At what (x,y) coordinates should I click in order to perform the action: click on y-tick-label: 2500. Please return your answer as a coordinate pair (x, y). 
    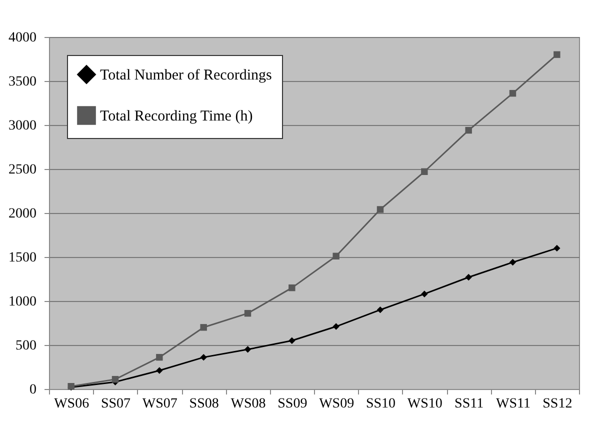
    Looking at the image, I should click on (22, 170).